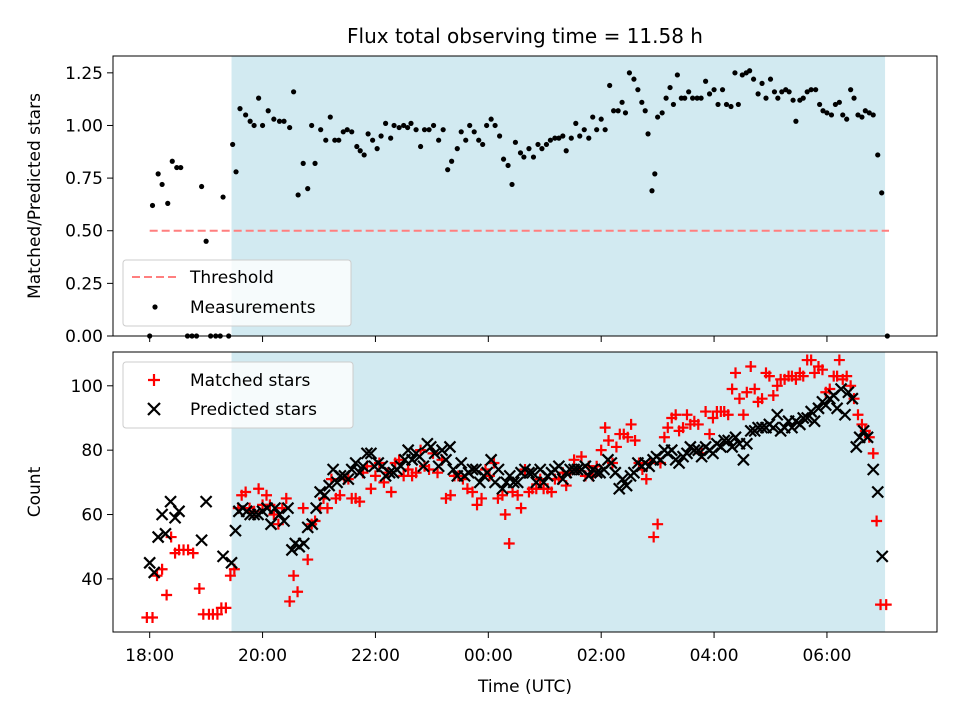 This screenshot has width=960, height=720. Describe the element at coordinates (92, 516) in the screenshot. I see `y-tick-label: 60` at that location.